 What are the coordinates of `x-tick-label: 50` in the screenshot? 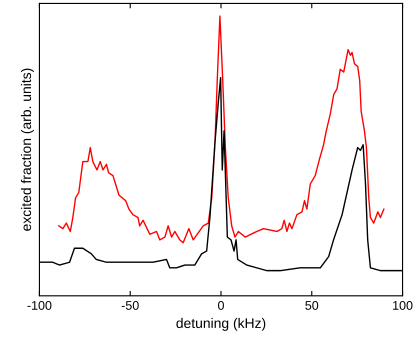 It's located at (311, 305).